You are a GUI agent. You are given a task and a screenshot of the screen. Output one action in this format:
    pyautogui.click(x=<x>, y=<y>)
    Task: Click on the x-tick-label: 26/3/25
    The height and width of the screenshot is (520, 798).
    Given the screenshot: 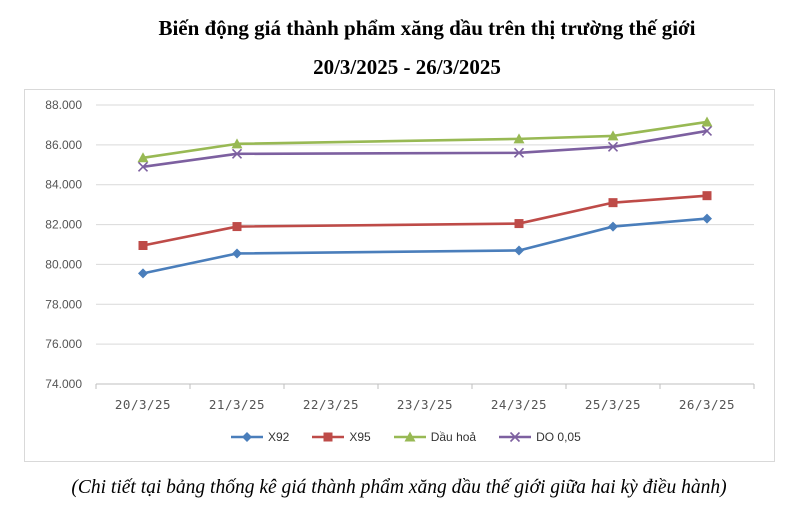 What is the action you would take?
    pyautogui.click(x=707, y=404)
    